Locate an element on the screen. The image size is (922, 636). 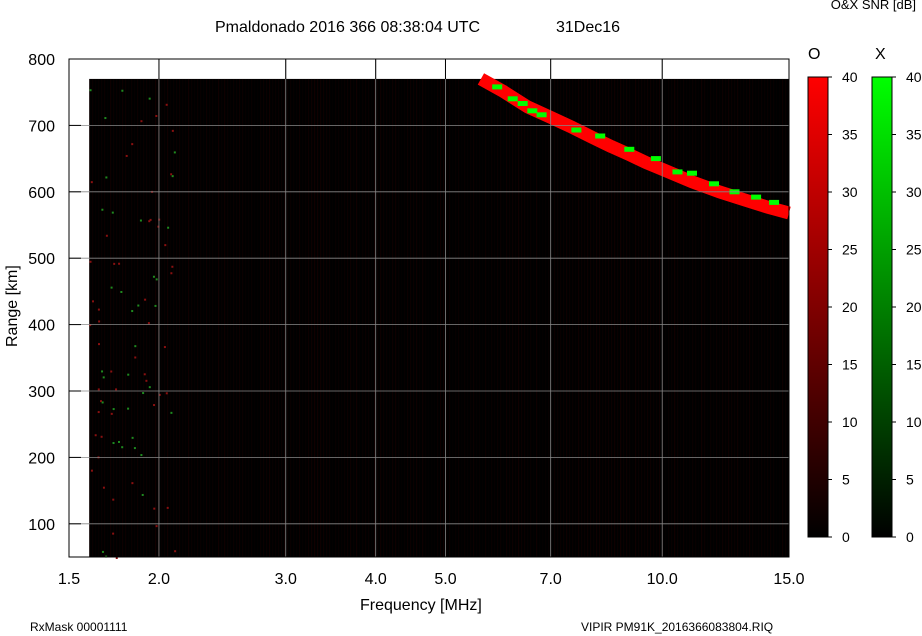
colorbar-tick-label: 25 is located at coordinates (850, 250).